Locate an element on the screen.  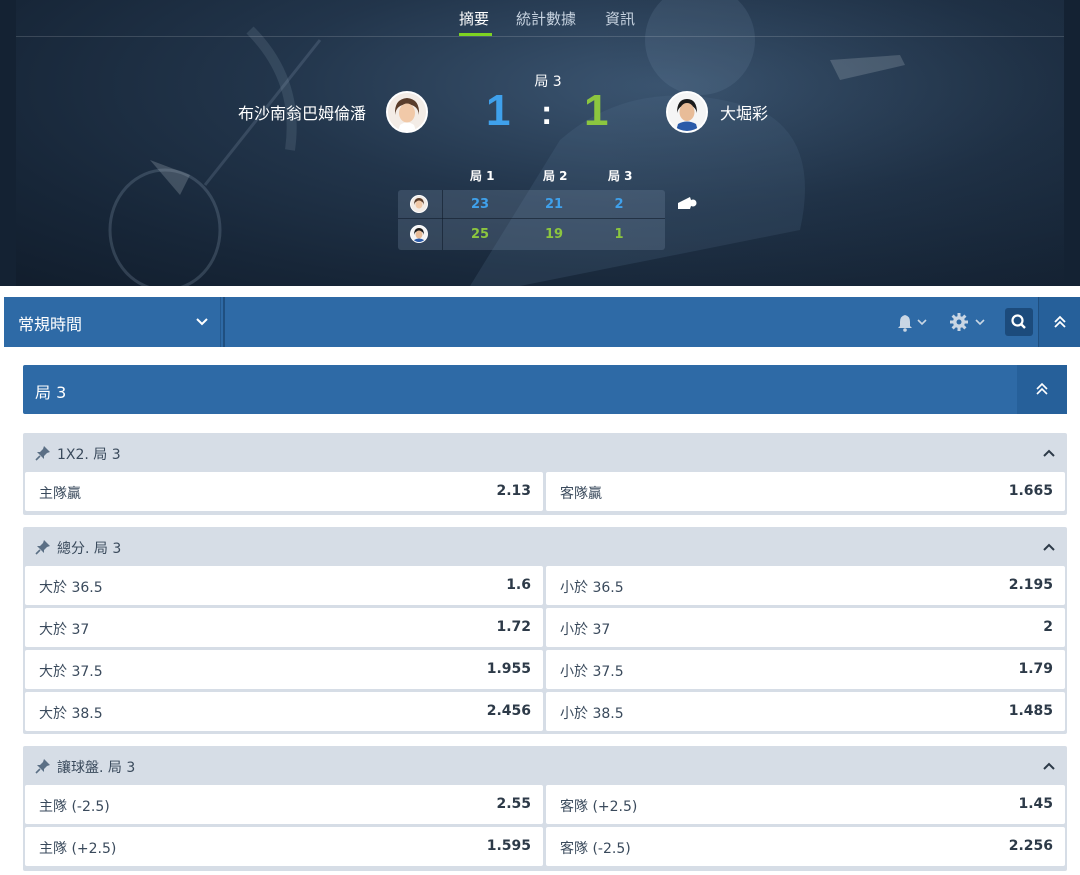
market-toolbar: 常規時間 is located at coordinates (542, 322).